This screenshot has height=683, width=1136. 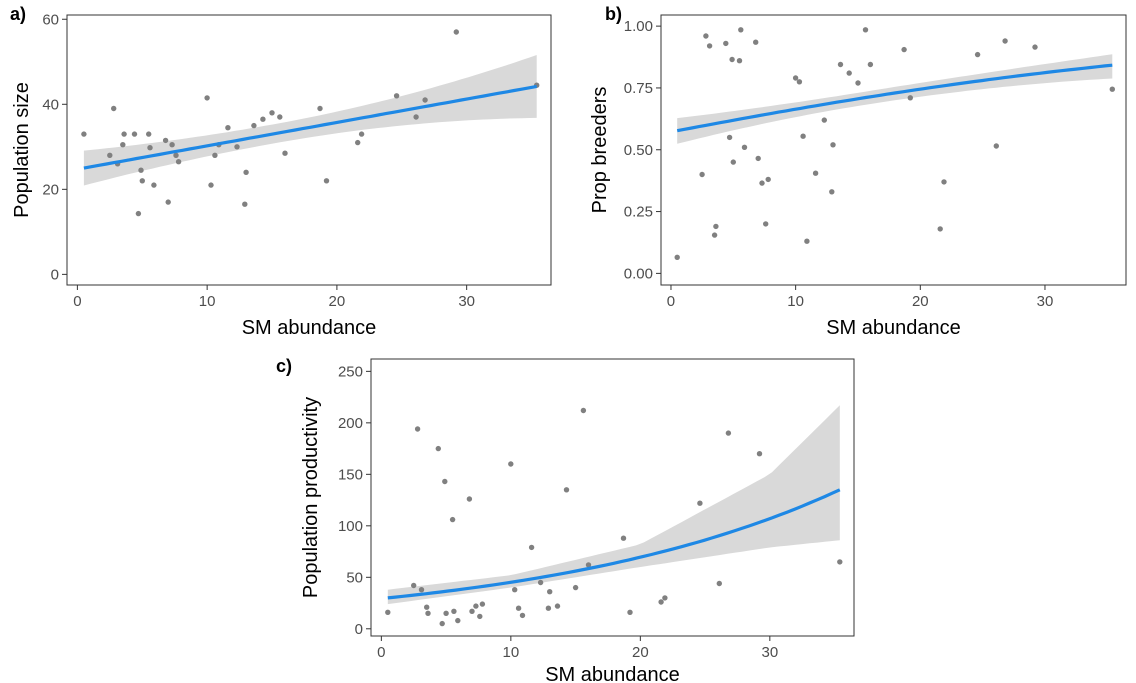 I want to click on y-tick-label: 40, so click(x=50, y=104).